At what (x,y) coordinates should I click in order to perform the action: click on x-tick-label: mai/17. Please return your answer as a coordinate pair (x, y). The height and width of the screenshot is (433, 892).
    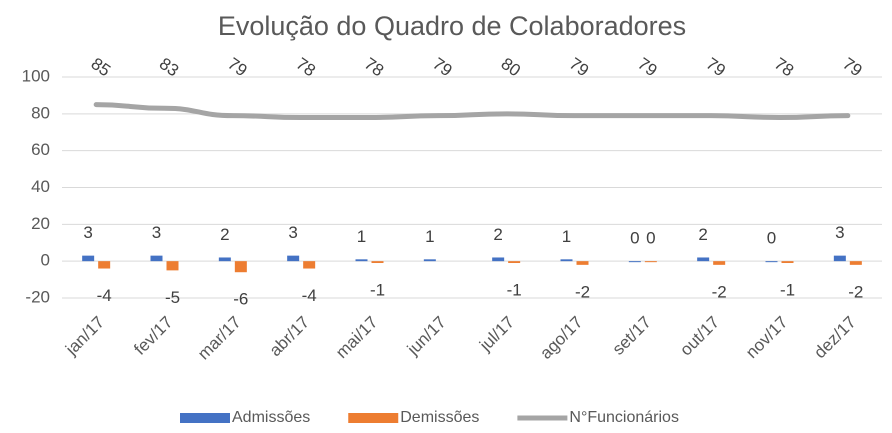
    Looking at the image, I should click on (357, 338).